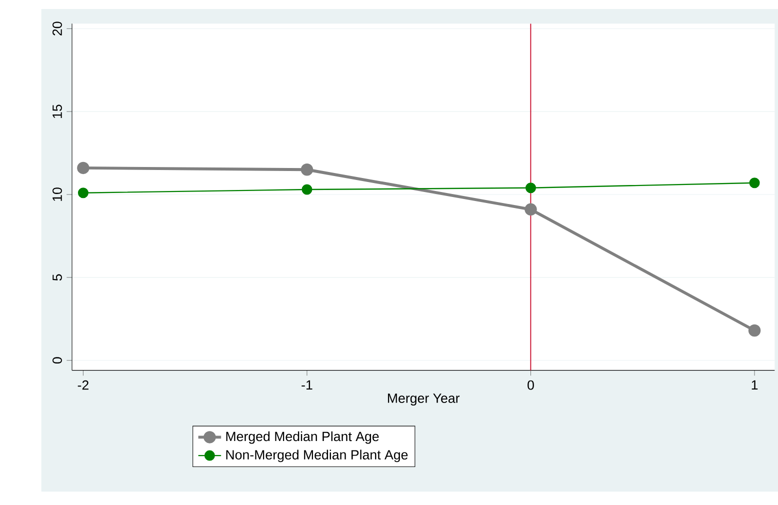 The image size is (778, 505). What do you see at coordinates (57, 194) in the screenshot?
I see `y-tick-label: 10` at bounding box center [57, 194].